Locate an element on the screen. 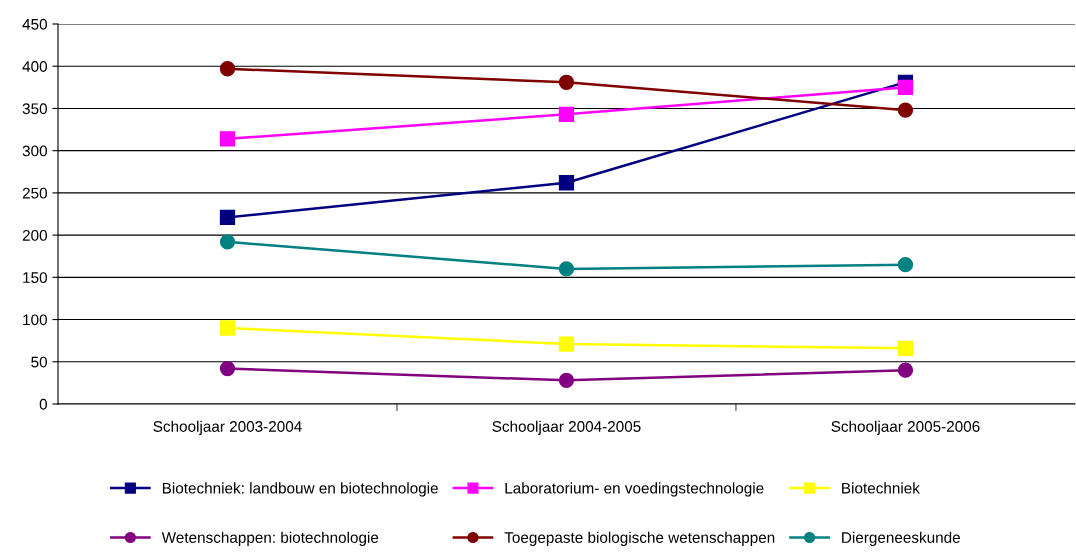 The image size is (1076, 557). x-tick-label: Schooljaar 2005-2006 is located at coordinates (905, 427).